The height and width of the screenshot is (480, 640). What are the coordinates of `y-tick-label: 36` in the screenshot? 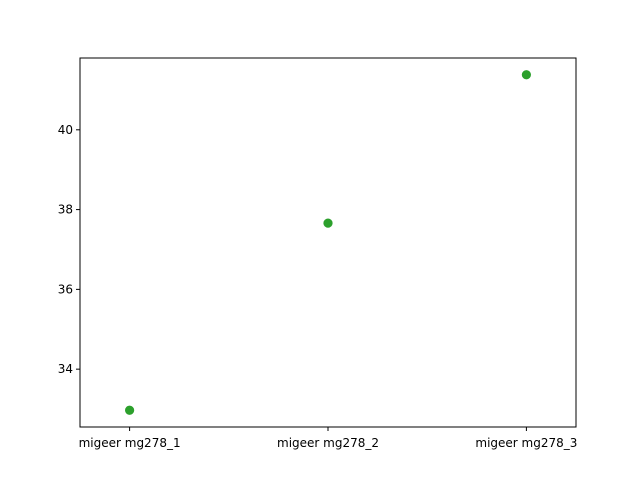 It's located at (65, 289).